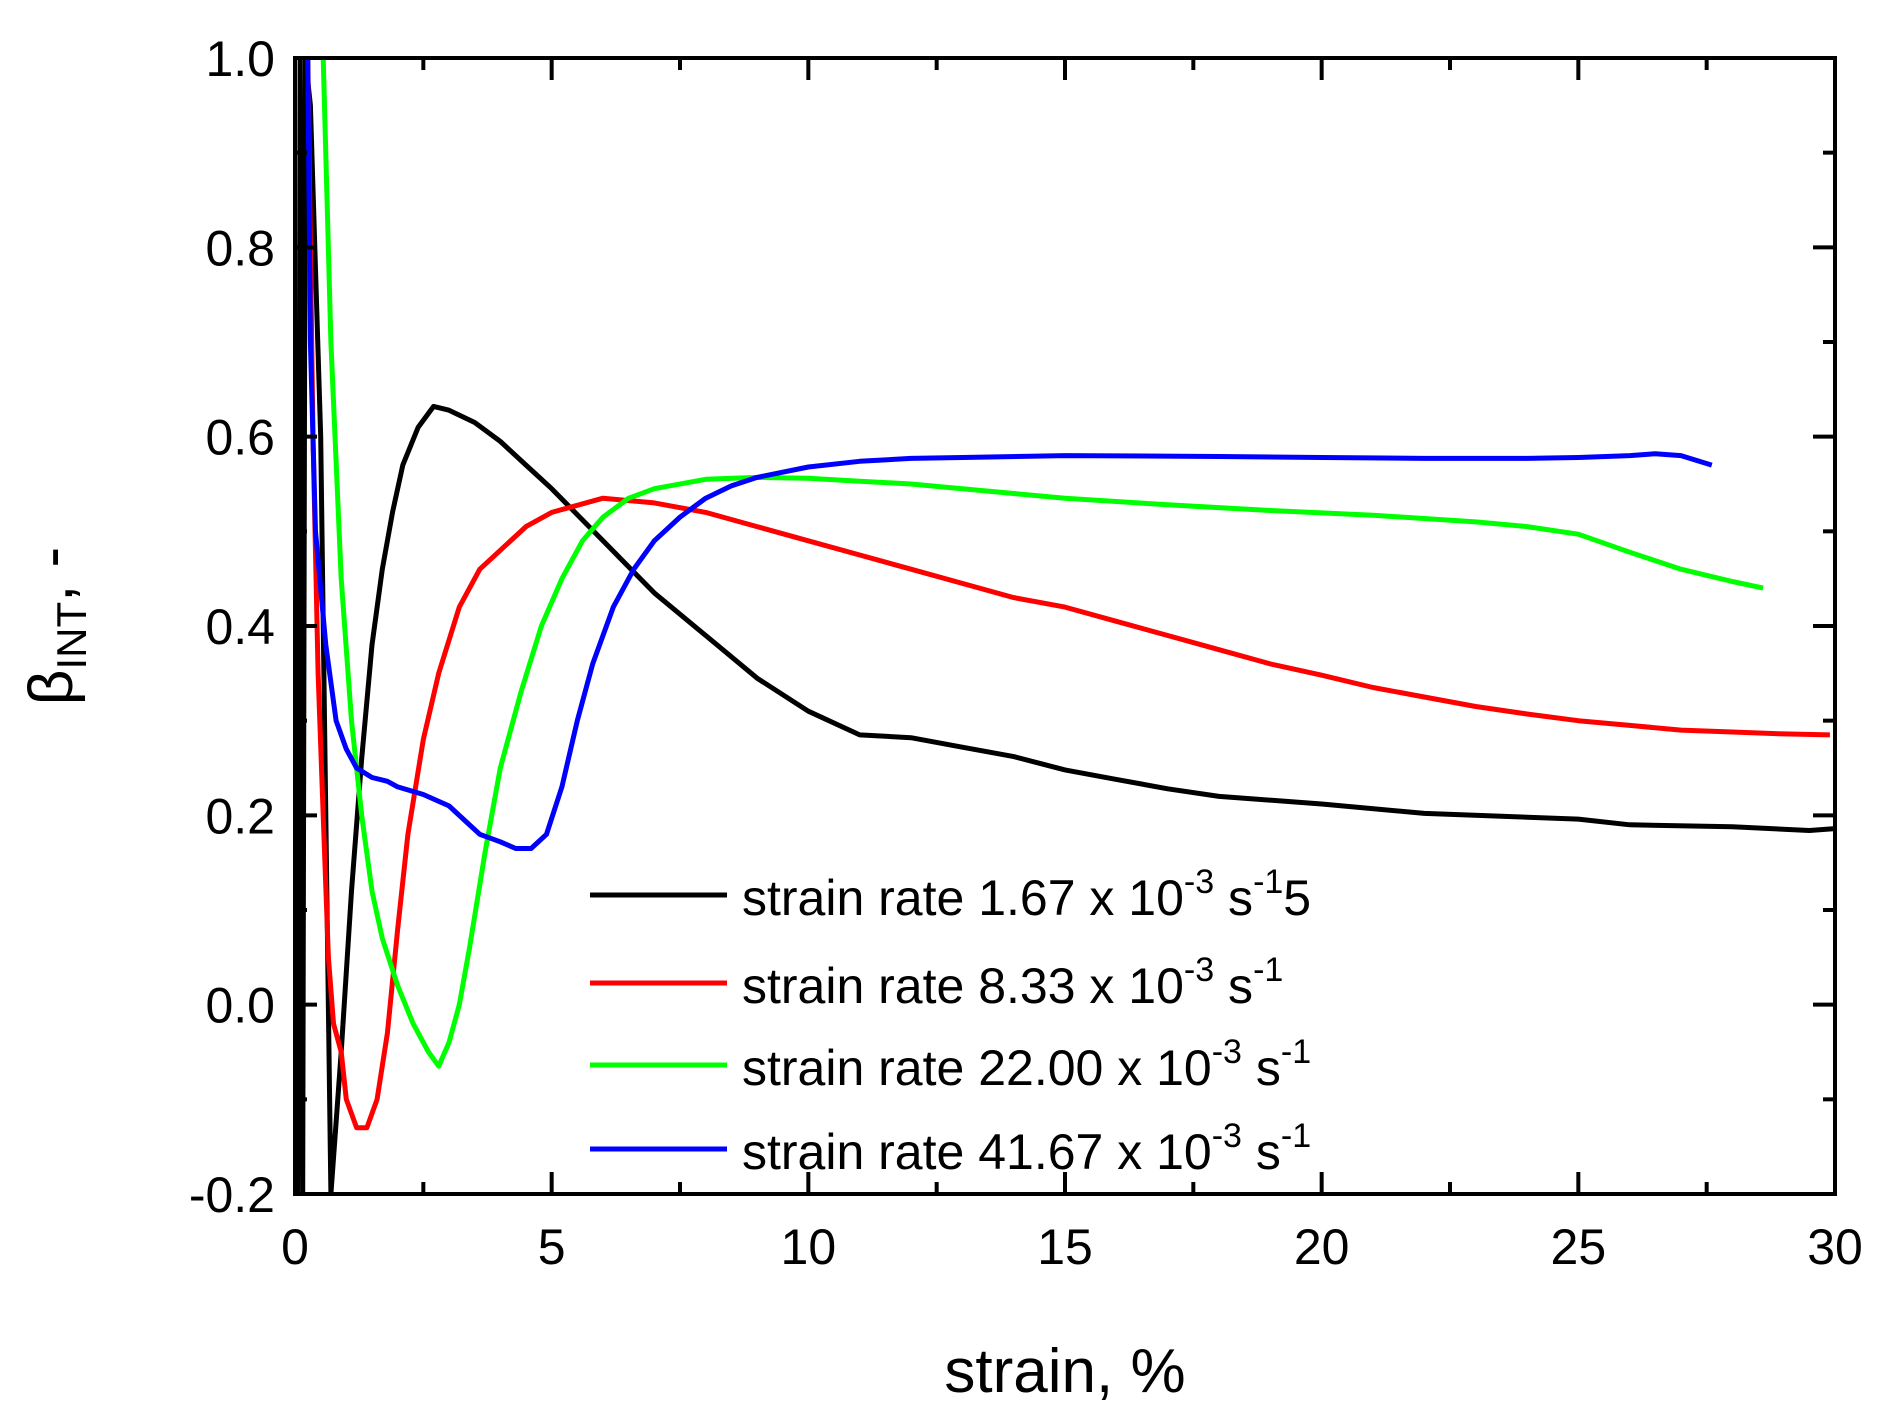  Describe the element at coordinates (240, 59) in the screenshot. I see `y-tick-label: 1.0` at that location.